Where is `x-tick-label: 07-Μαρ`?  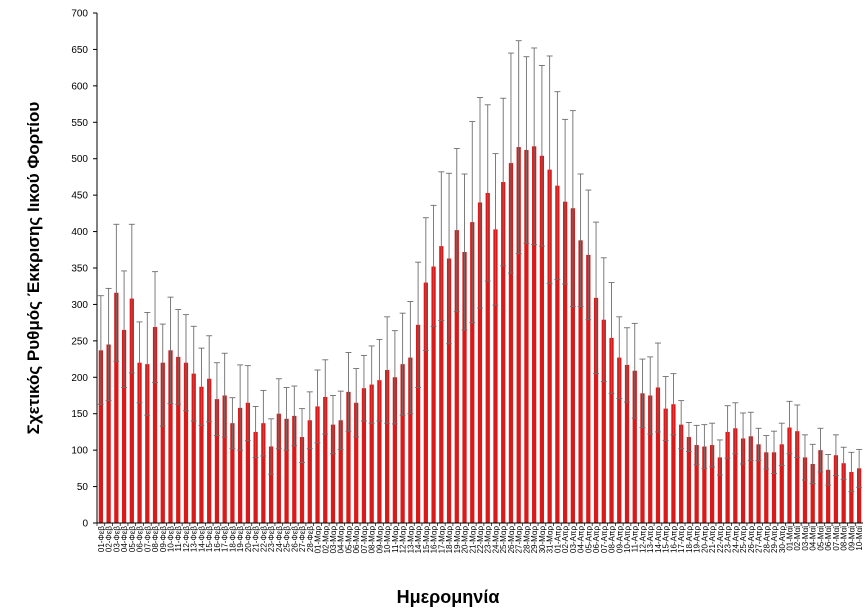 x-tick-label: 07-Μαρ is located at coordinates (364, 540).